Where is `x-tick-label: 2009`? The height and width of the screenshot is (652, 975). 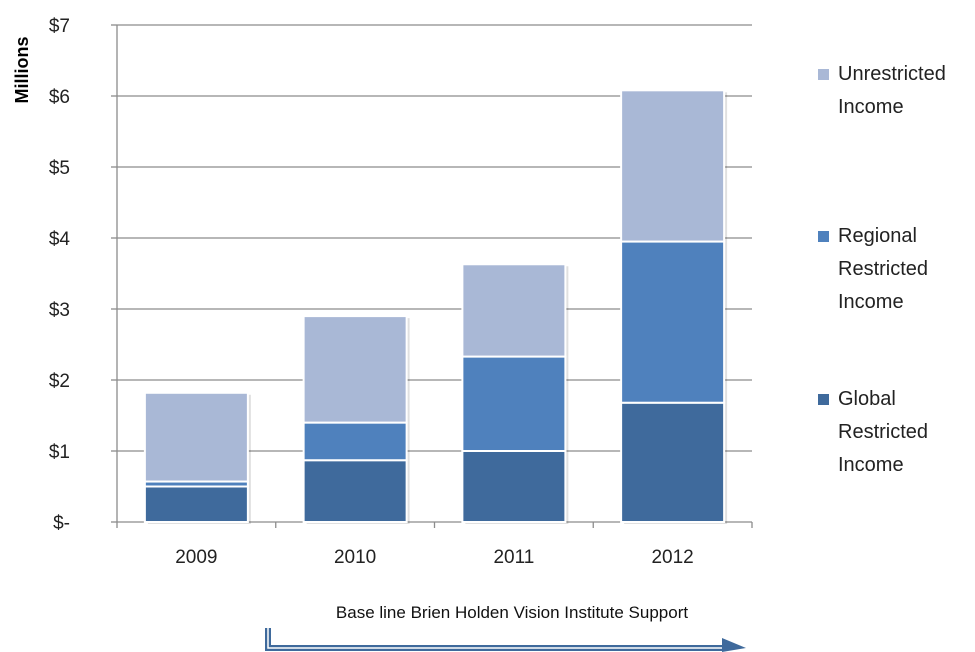 x-tick-label: 2009 is located at coordinates (196, 557).